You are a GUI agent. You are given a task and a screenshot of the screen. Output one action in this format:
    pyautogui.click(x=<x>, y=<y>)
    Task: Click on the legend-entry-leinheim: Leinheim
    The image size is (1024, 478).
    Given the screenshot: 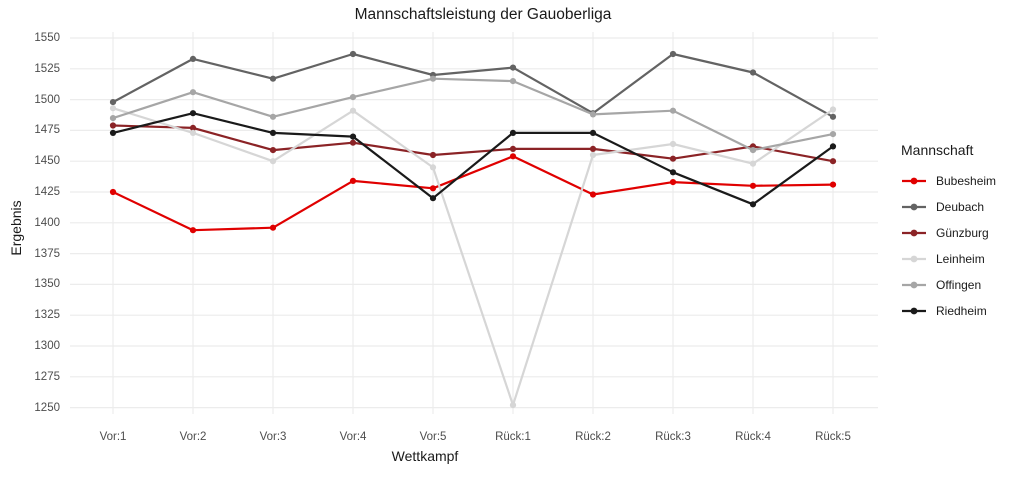 What is the action you would take?
    pyautogui.click(x=961, y=259)
    